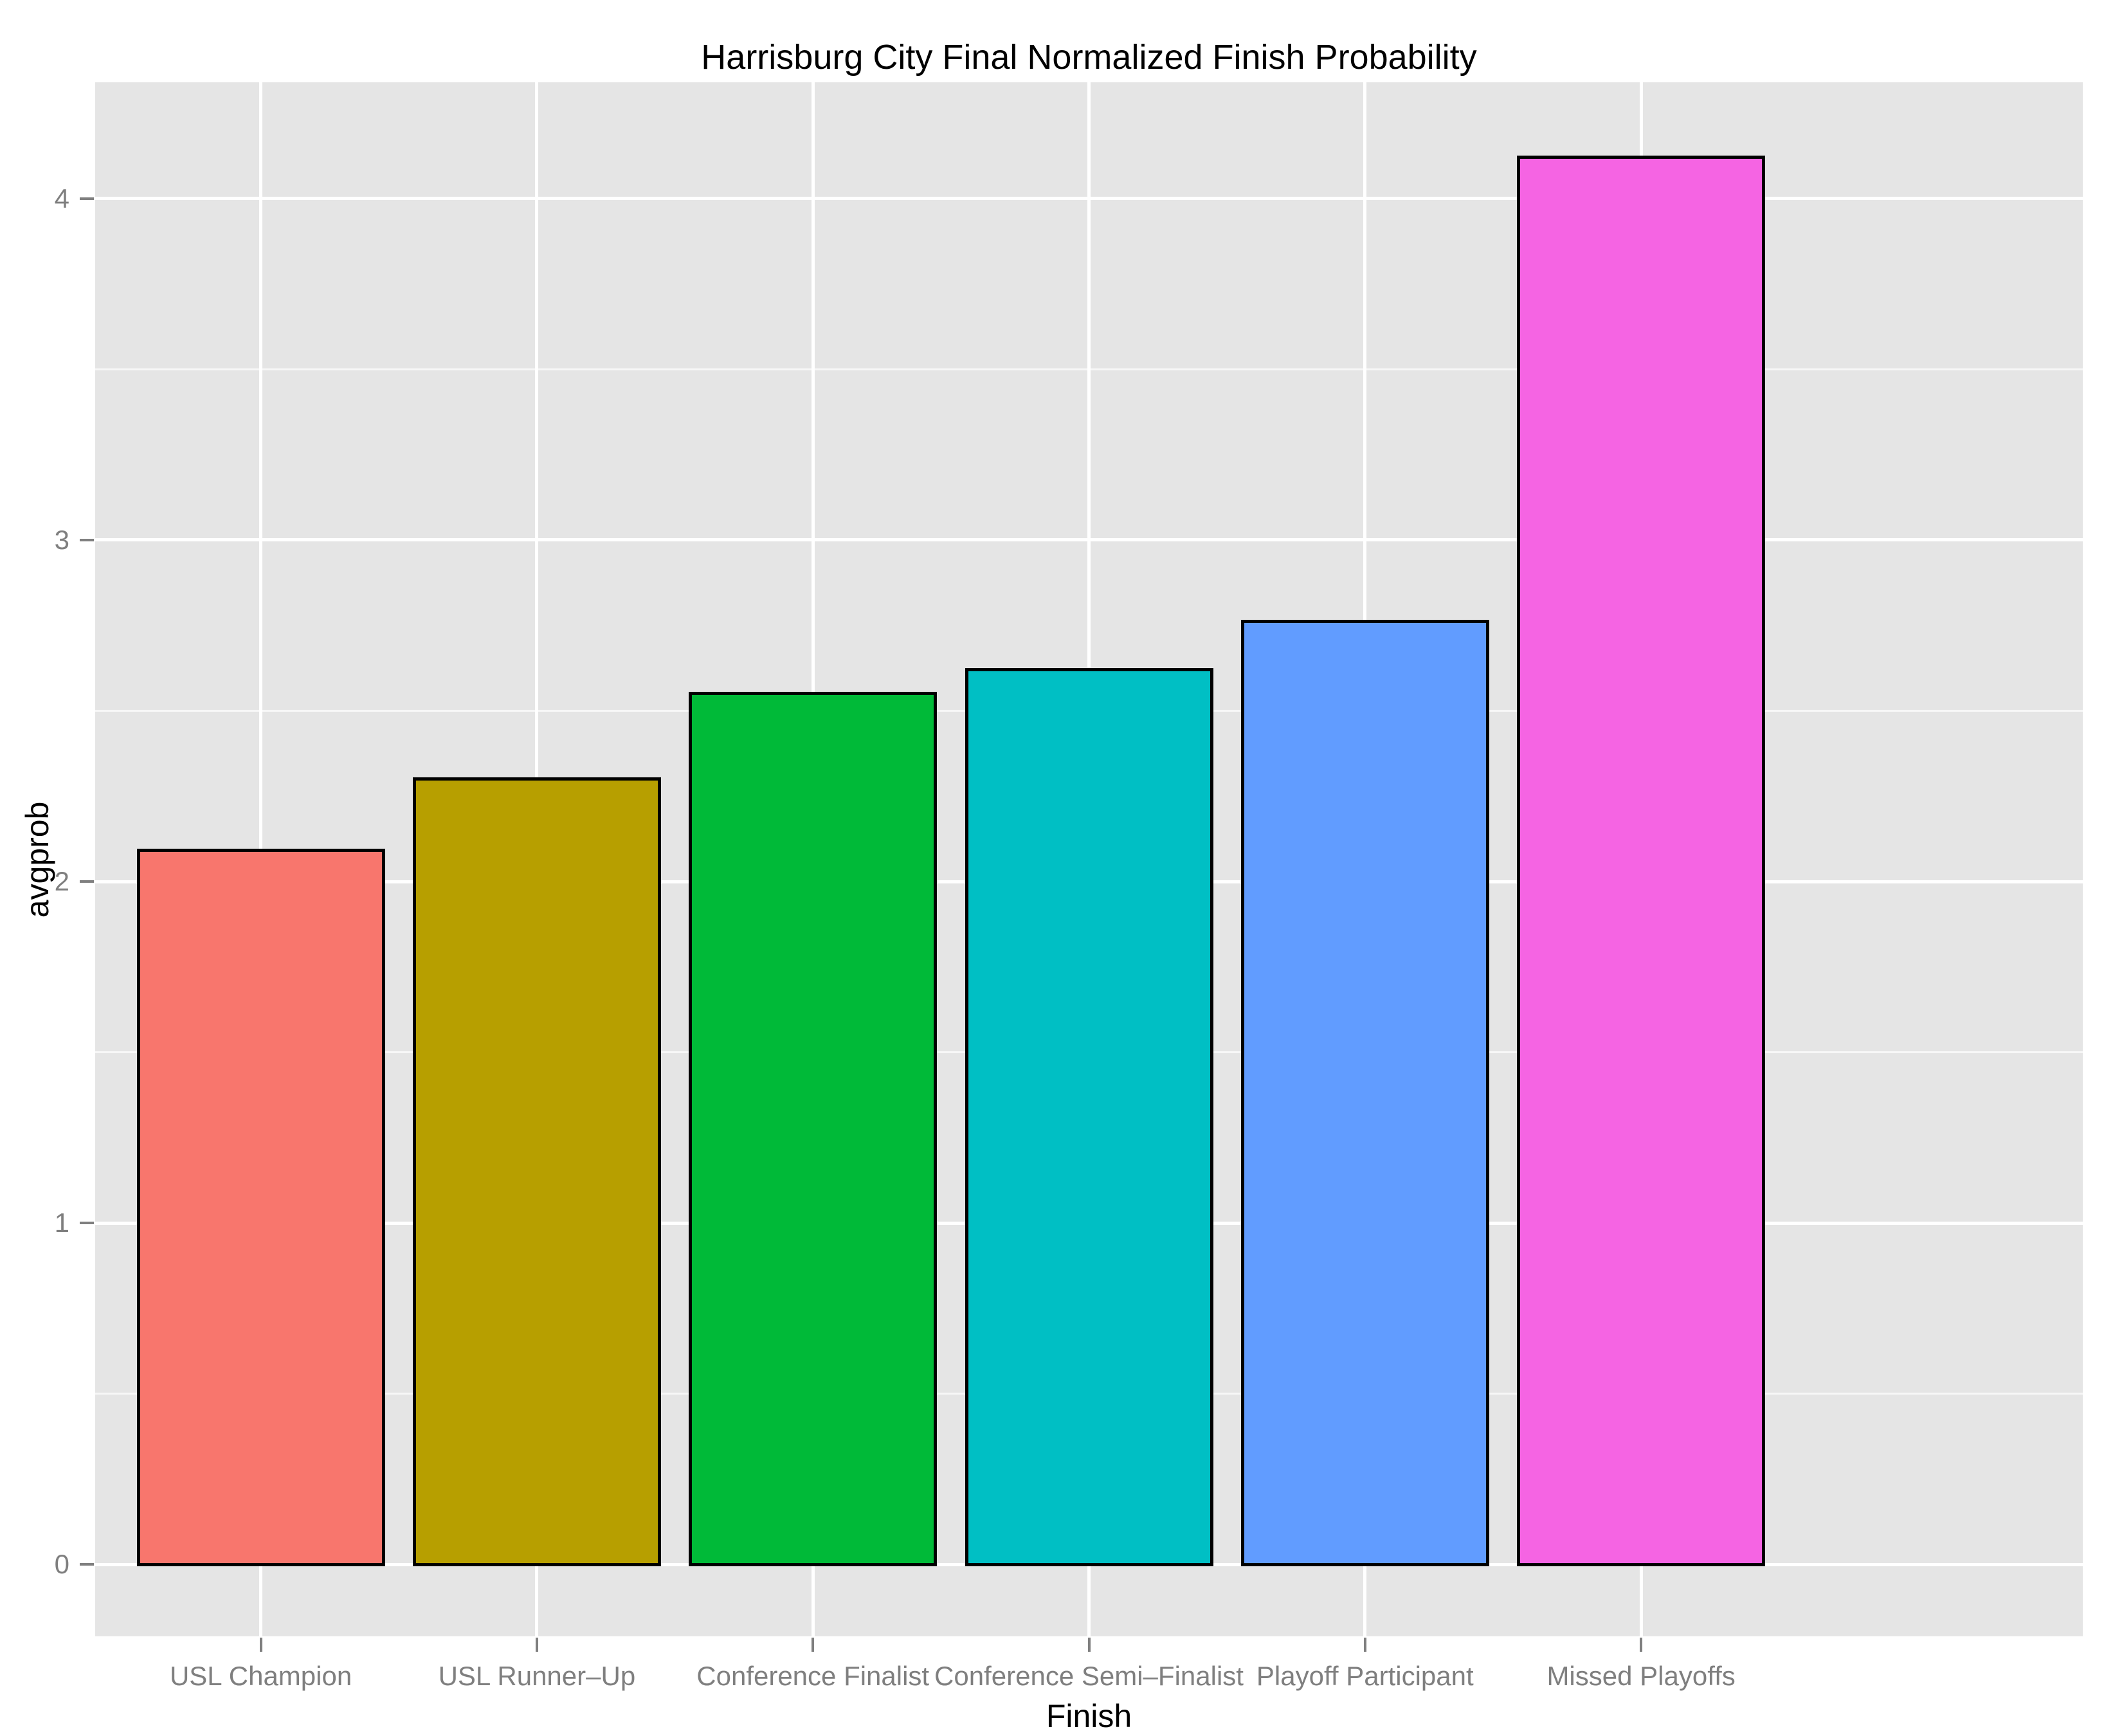 The image size is (2122, 1736). What do you see at coordinates (1641, 861) in the screenshot?
I see `bar-missed-playoffs` at bounding box center [1641, 861].